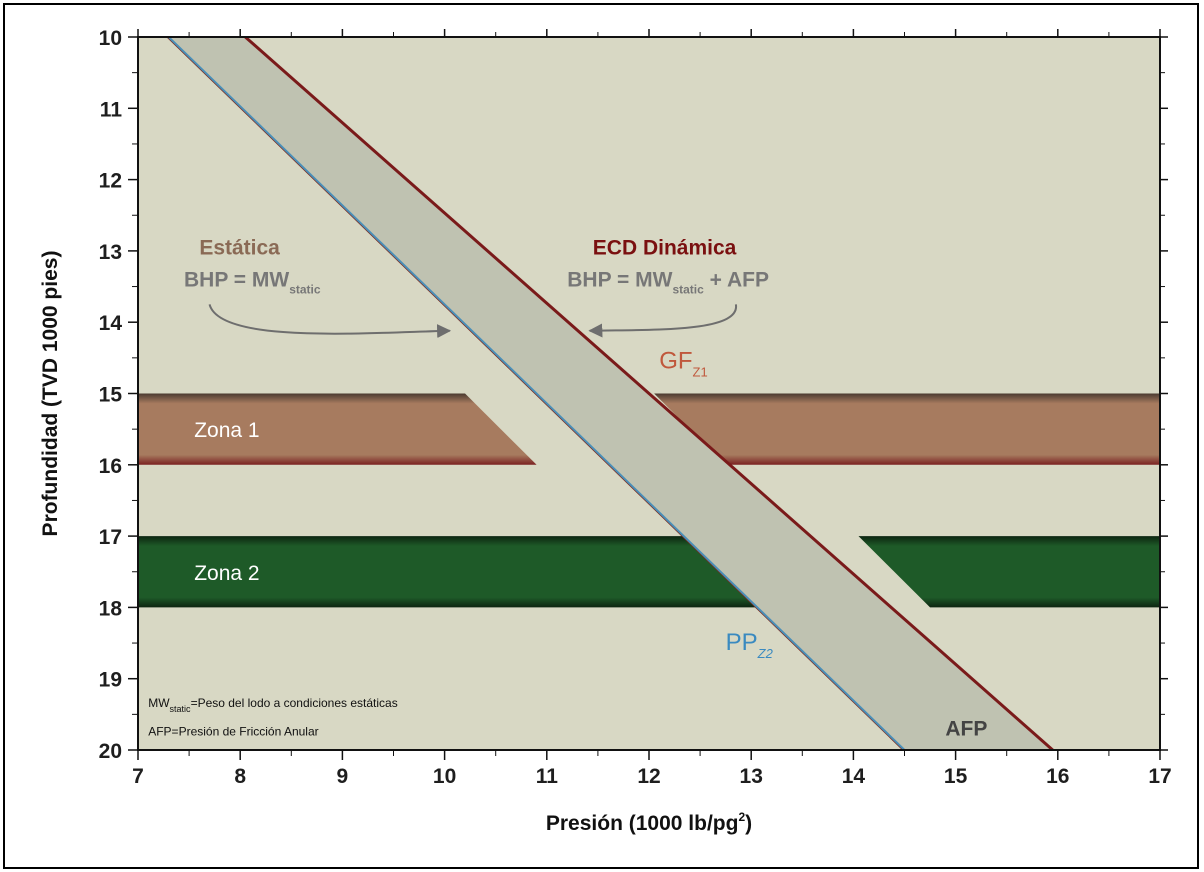  What do you see at coordinates (472, 321) in the screenshot?
I see `arrows-layer` at bounding box center [472, 321].